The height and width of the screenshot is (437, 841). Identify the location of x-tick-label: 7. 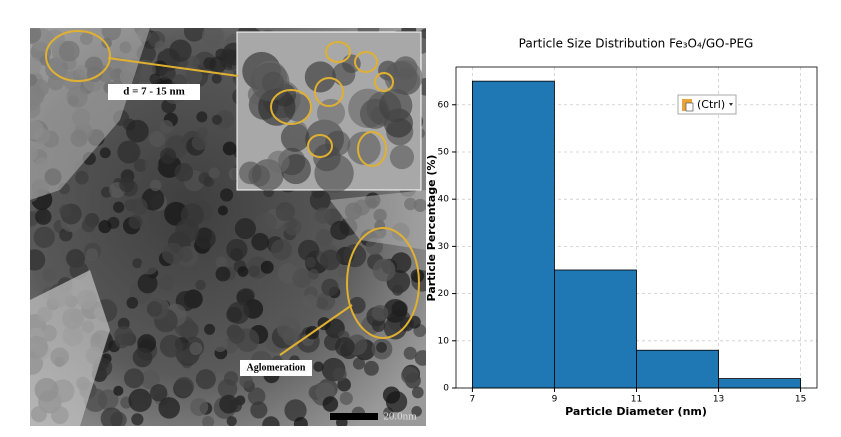
(473, 400).